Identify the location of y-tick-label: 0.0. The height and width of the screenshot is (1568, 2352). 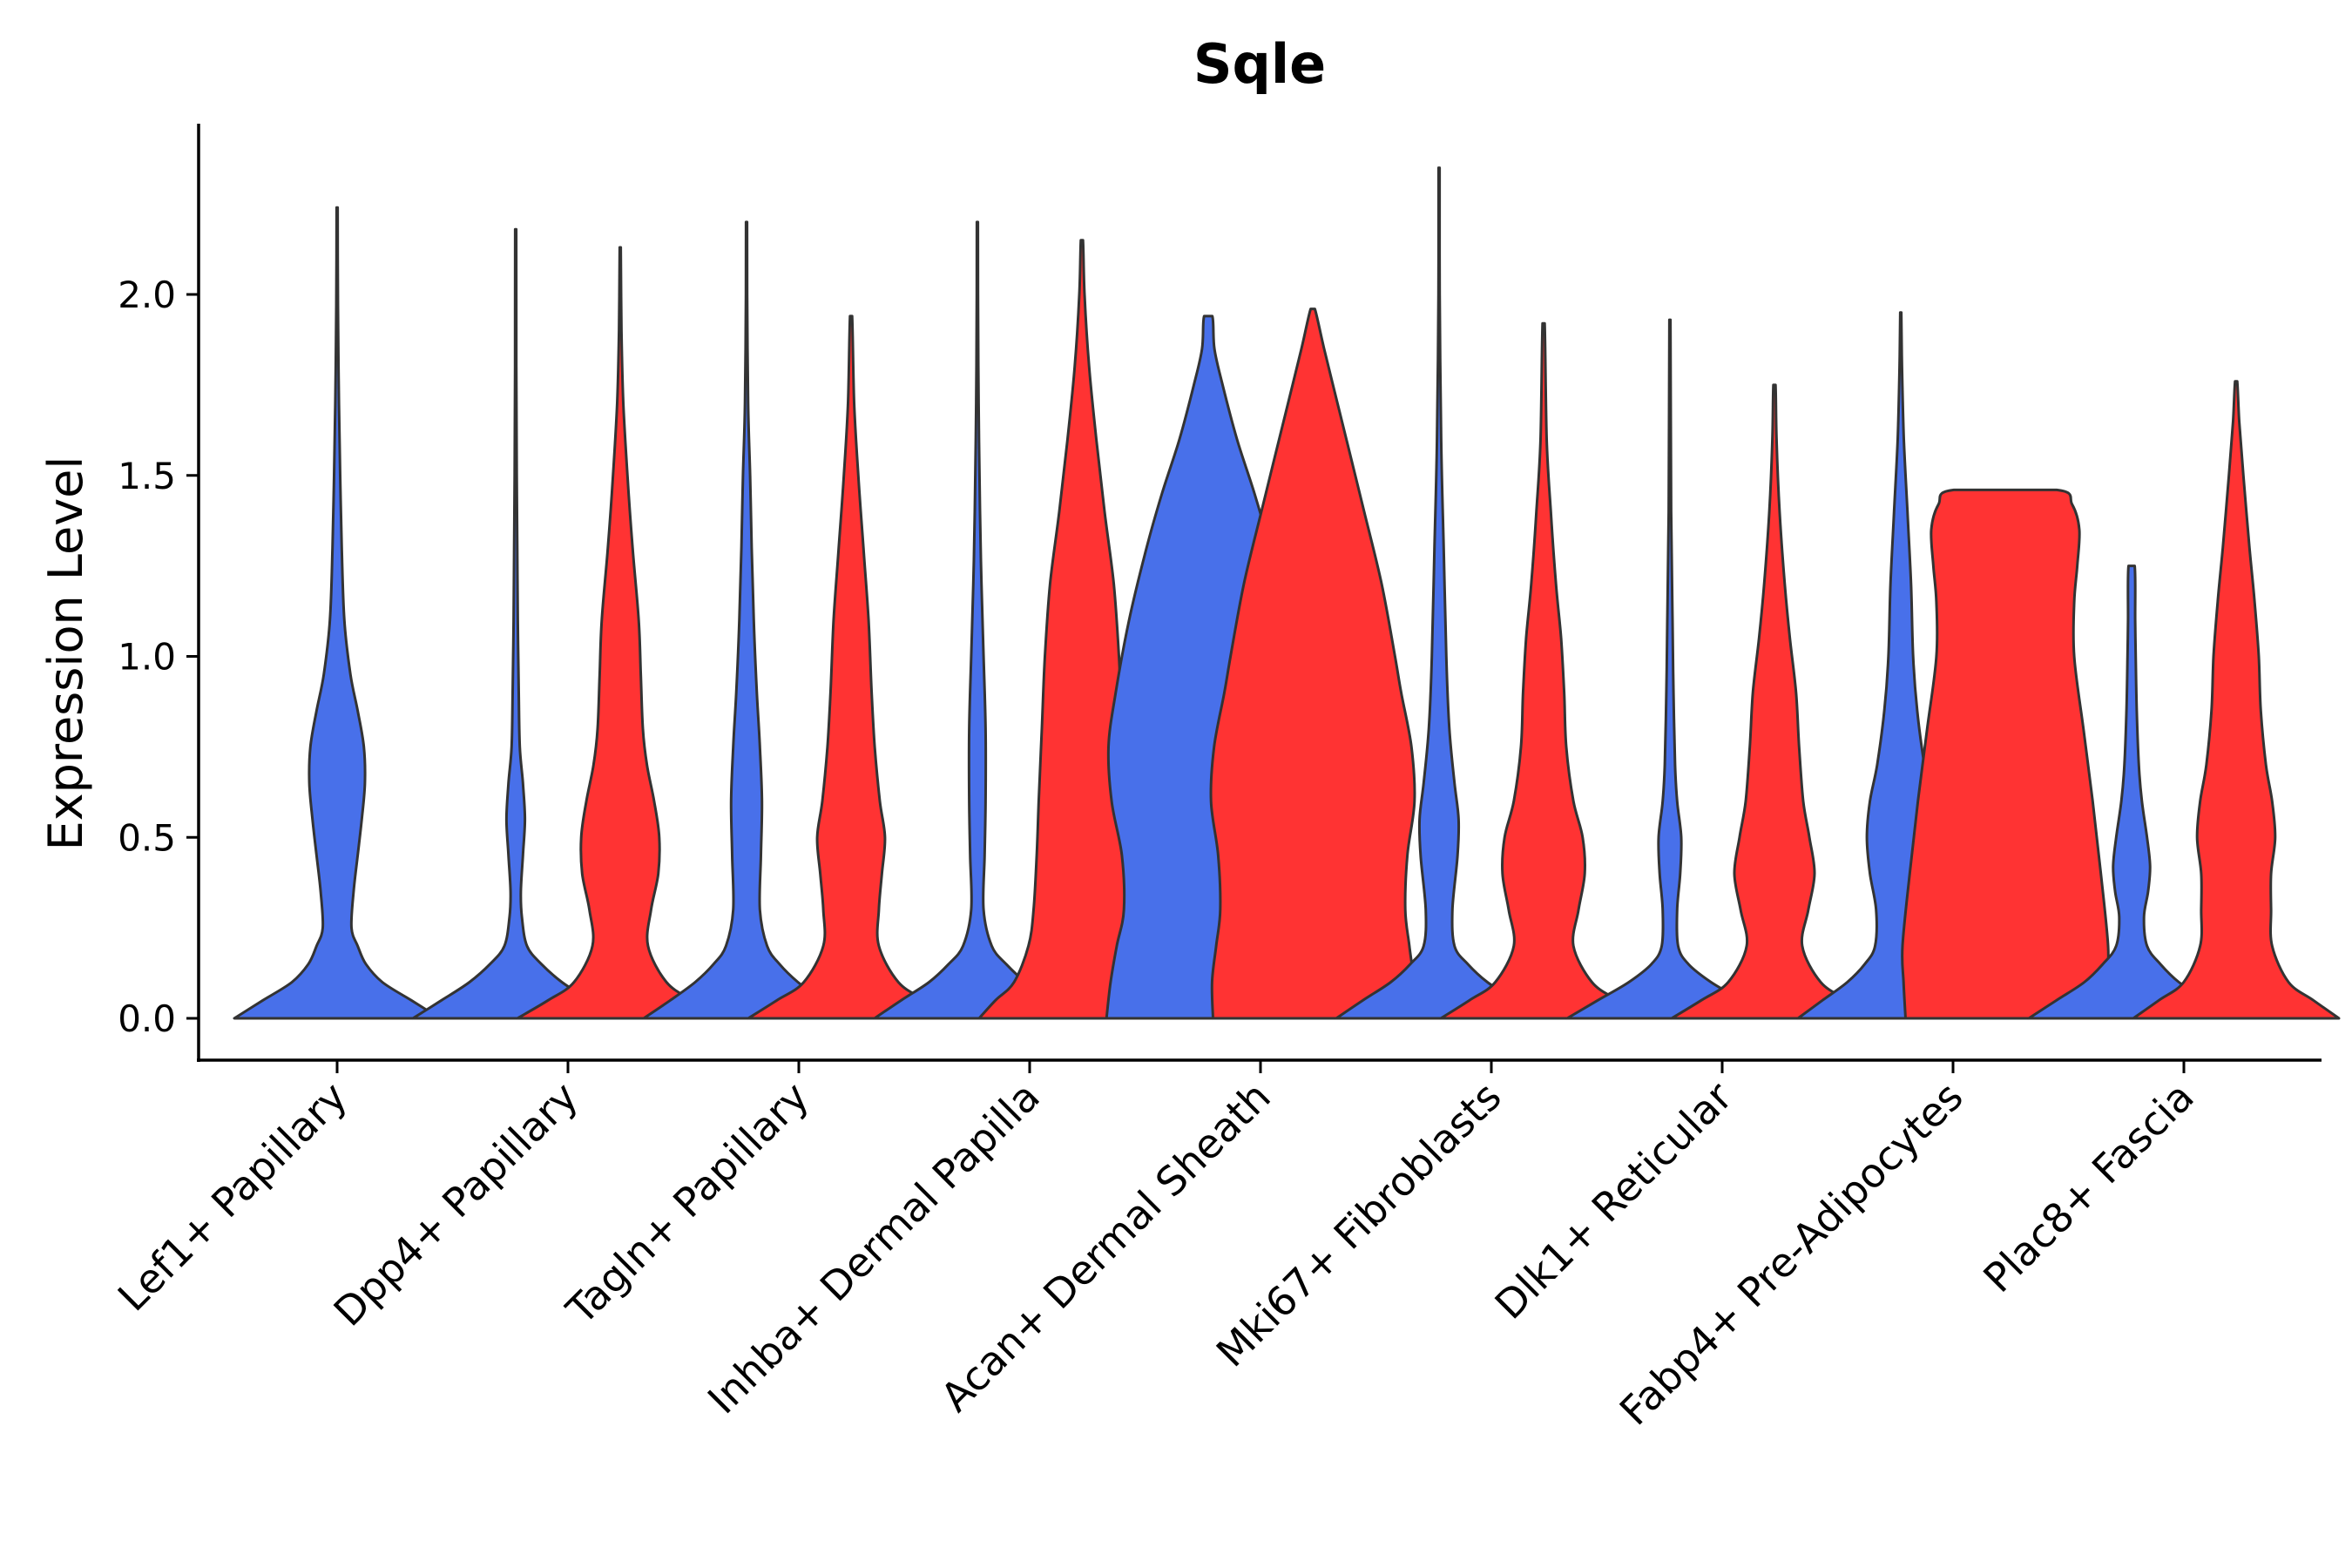
(147, 1018).